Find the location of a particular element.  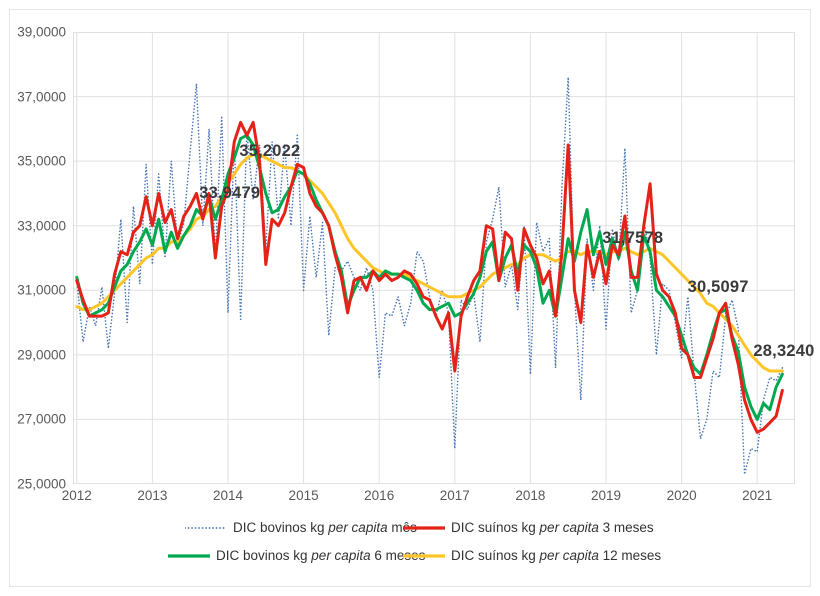

legend-item: DIC suínos kg per capita 12 meses is located at coordinates (532, 555).